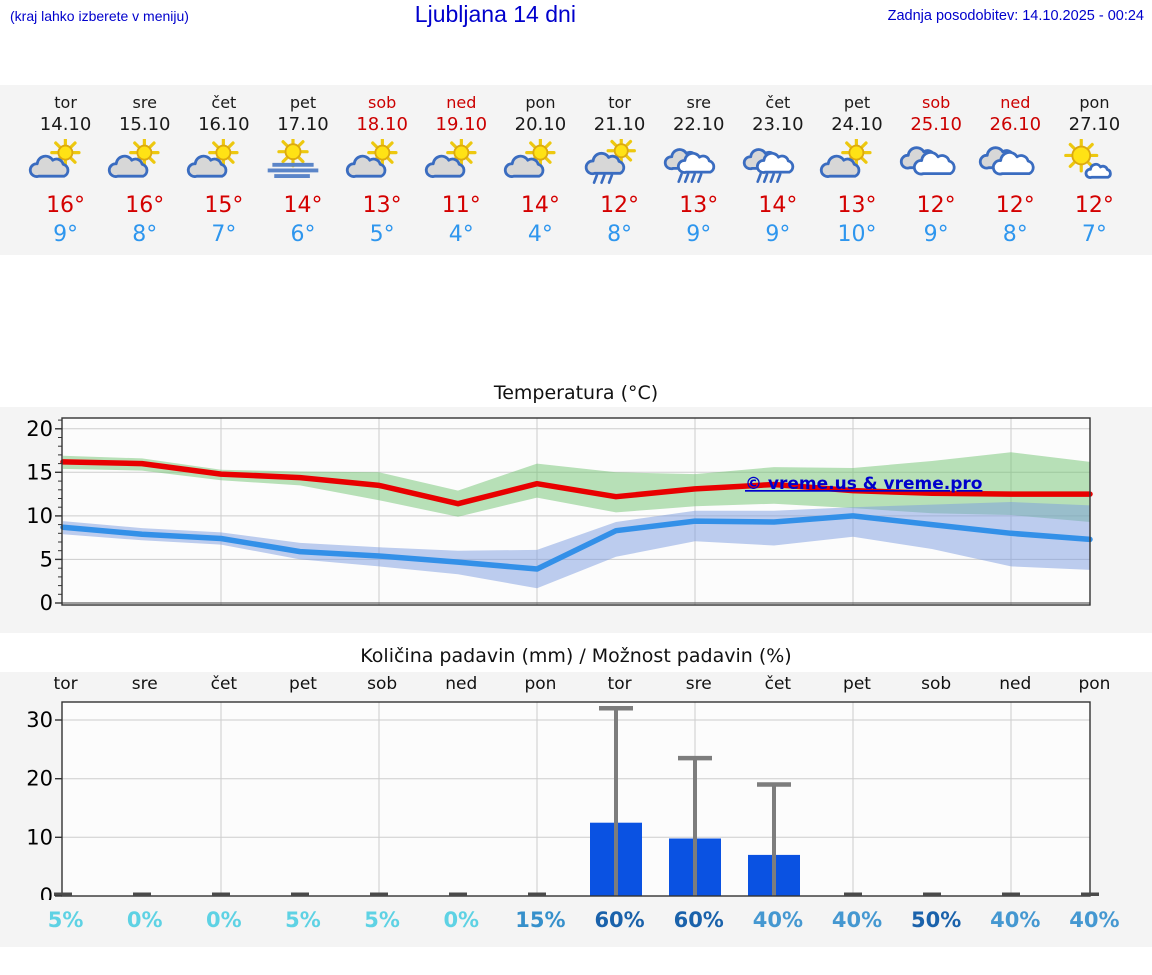  I want to click on day-date: 26.10, so click(1015, 124).